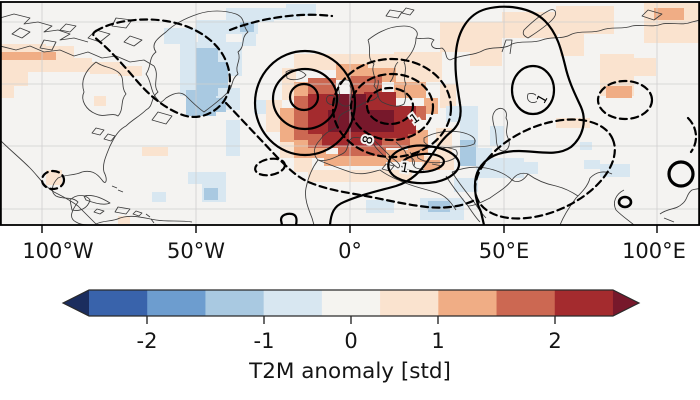 The height and width of the screenshot is (400, 700). What do you see at coordinates (76, 303) in the screenshot?
I see `colorbar-under-arrow` at bounding box center [76, 303].